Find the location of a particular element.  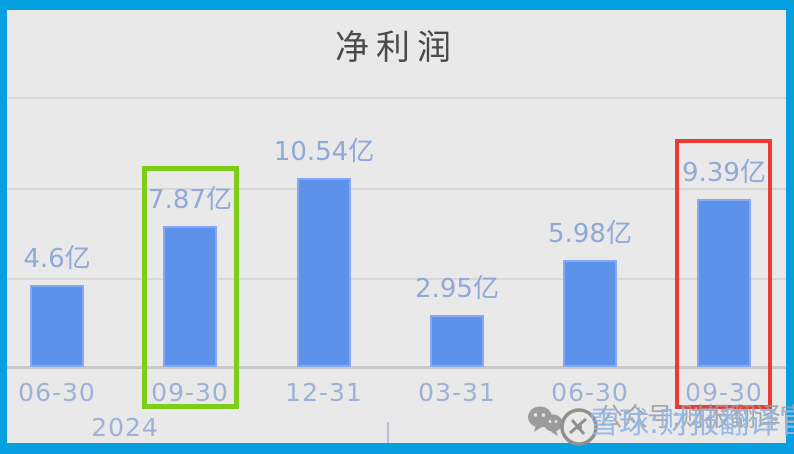

wechat-icon is located at coordinates (545, 421).